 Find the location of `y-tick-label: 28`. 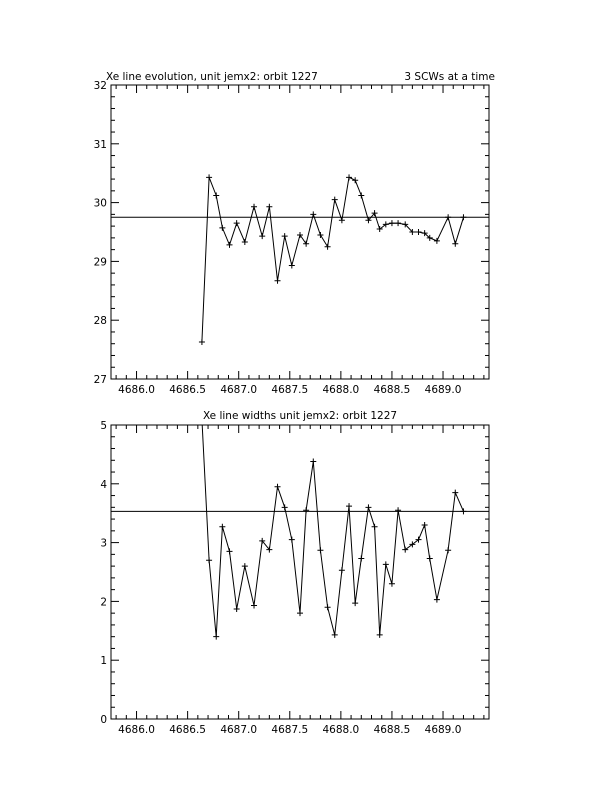

y-tick-label: 28 is located at coordinates (100, 321).